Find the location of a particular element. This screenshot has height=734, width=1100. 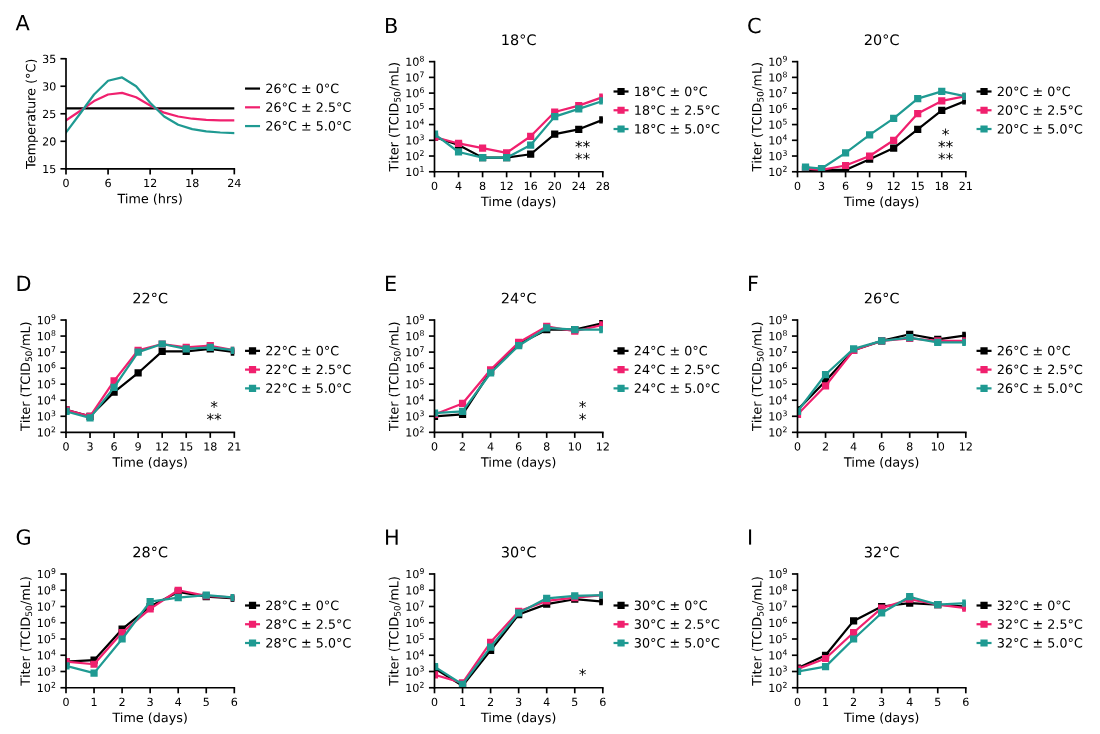

text: C is located at coordinates (754, 25).